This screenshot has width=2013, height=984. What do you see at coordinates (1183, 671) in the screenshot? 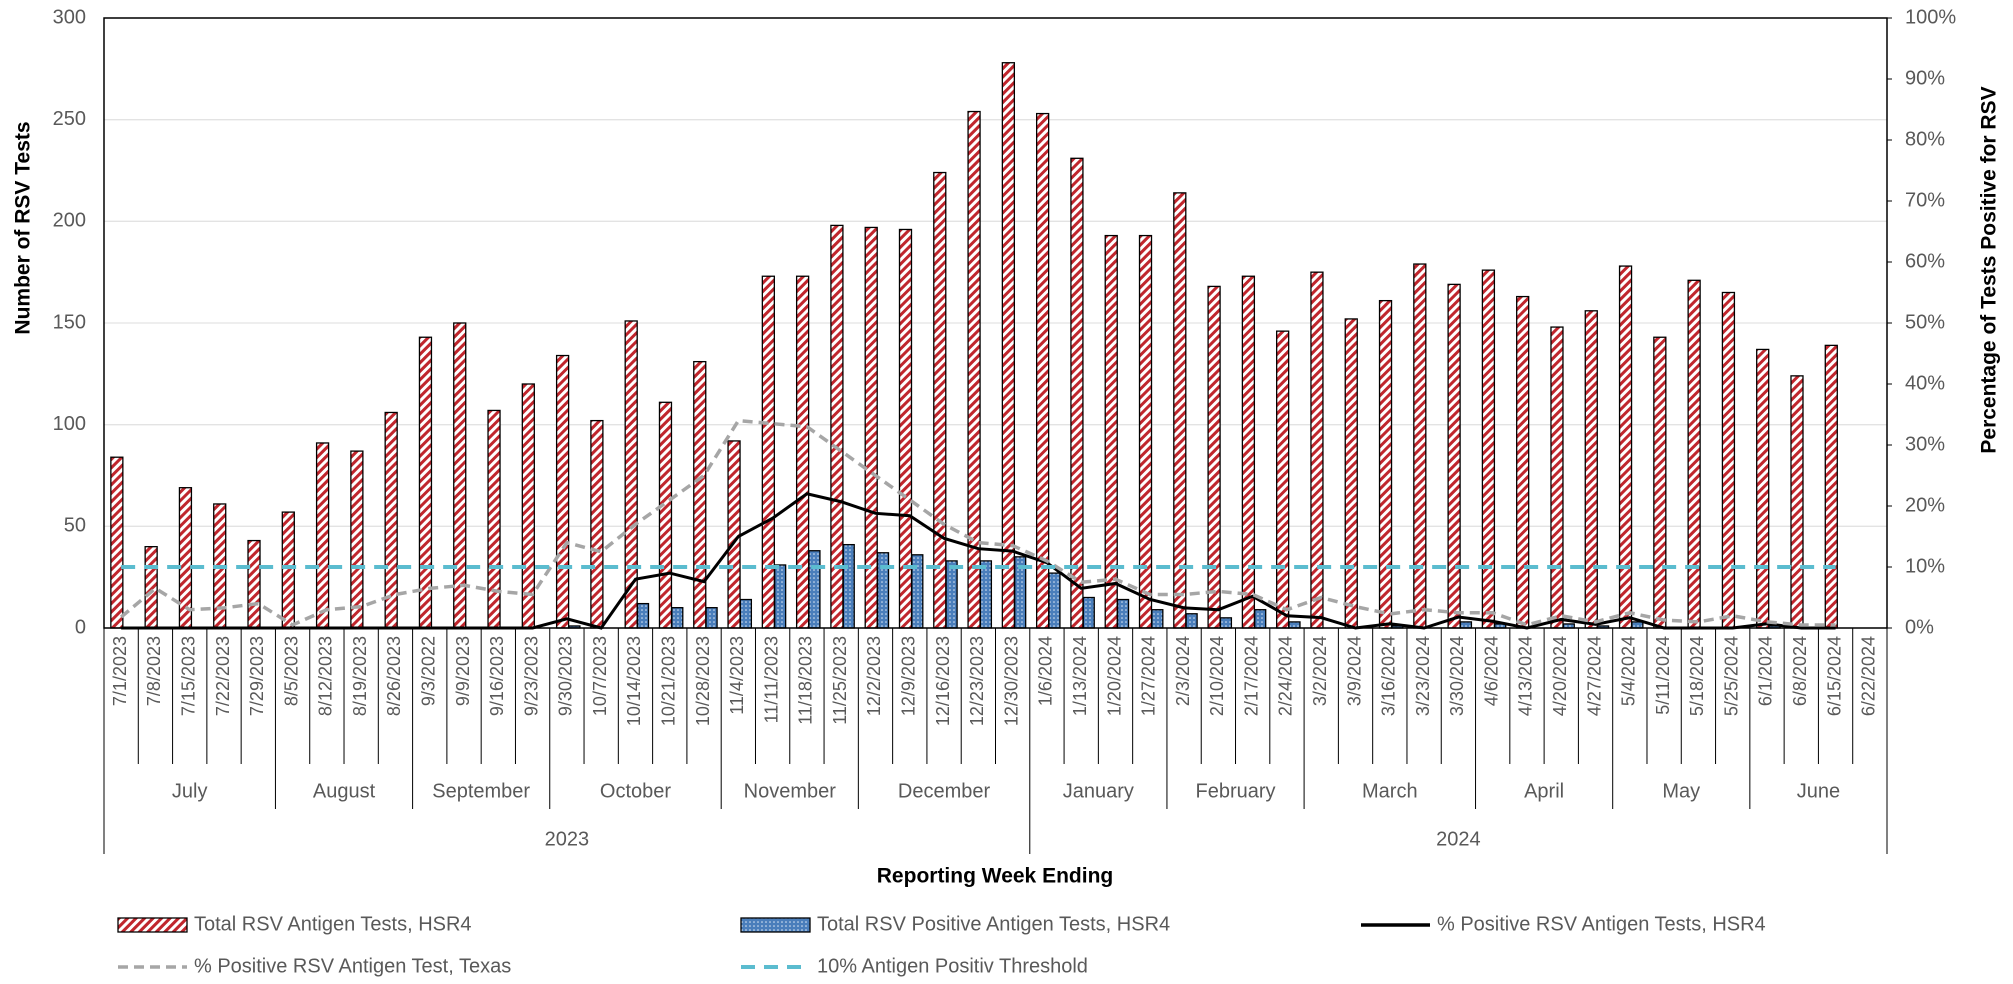
I see `x-tick-label: 2/3/2024` at bounding box center [1183, 671].